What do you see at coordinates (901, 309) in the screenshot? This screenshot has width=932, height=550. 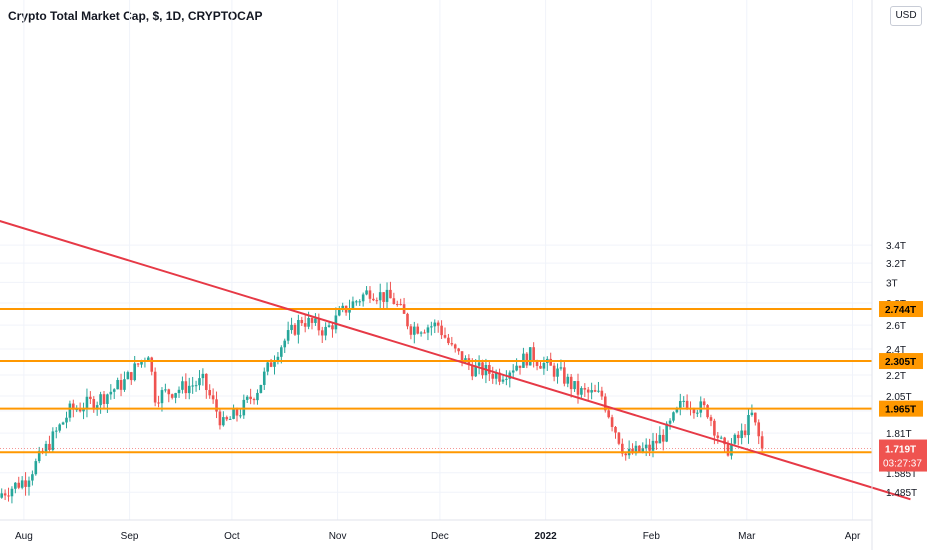 I see `level-price-tag` at bounding box center [901, 309].